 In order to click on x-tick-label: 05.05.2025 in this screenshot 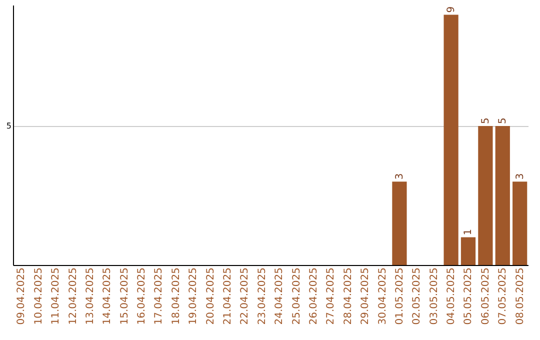, I will do `click(468, 296)`.